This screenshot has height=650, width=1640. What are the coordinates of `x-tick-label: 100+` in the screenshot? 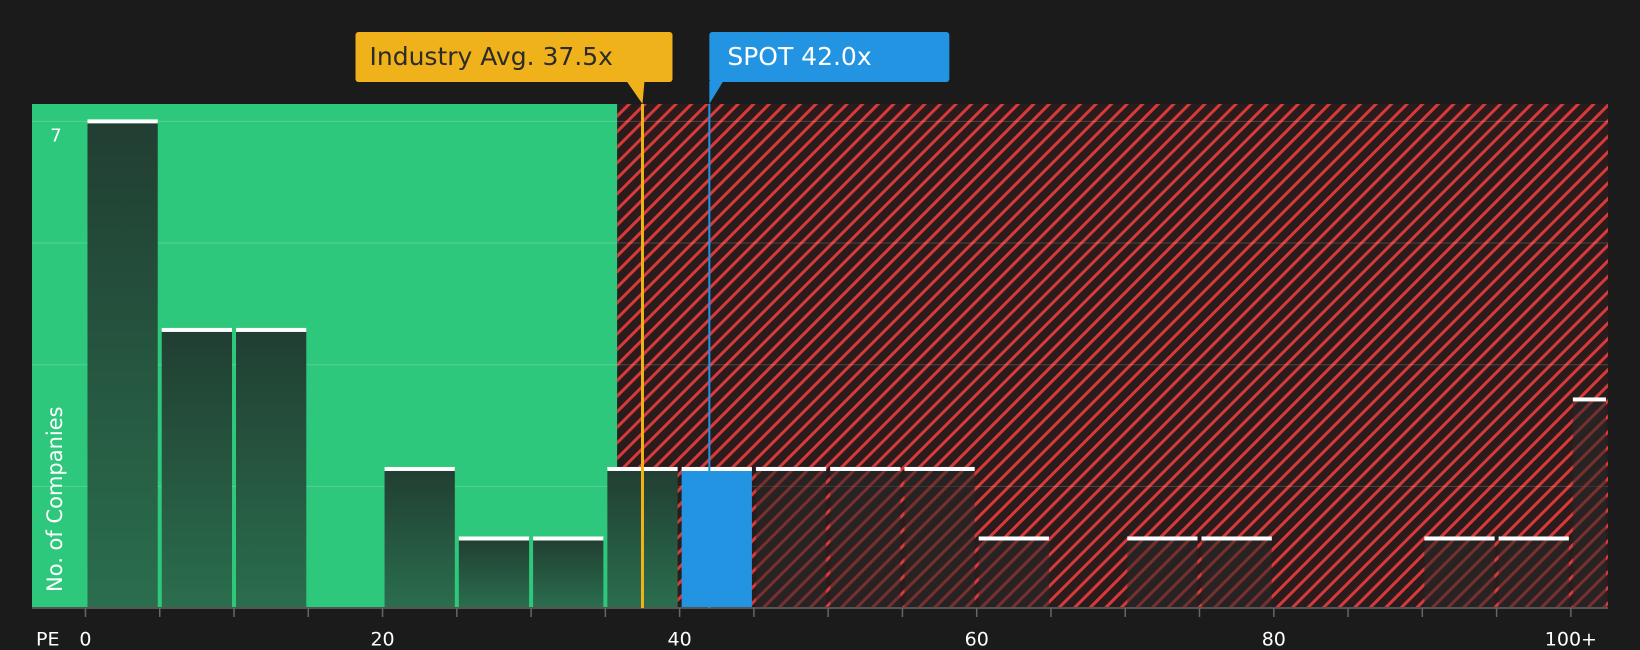 It's located at (1571, 639).